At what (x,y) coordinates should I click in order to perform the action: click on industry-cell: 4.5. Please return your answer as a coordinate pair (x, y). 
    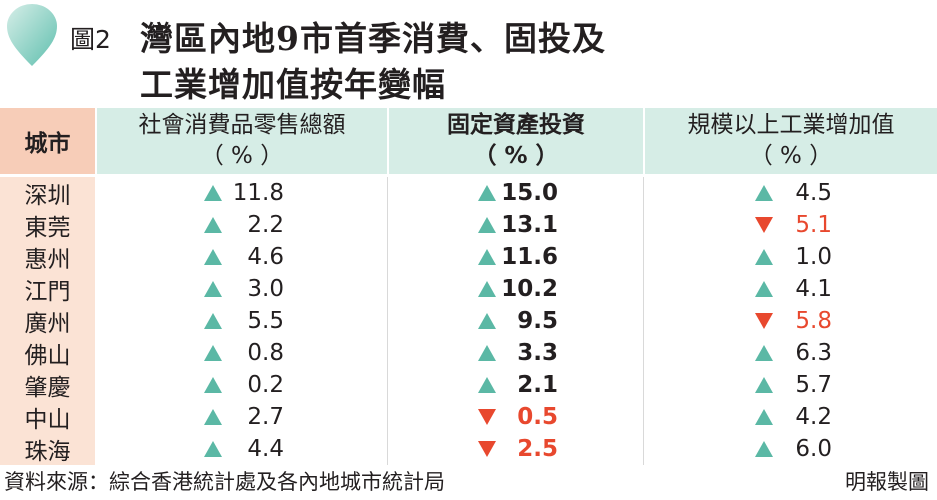
    Looking at the image, I should click on (468, 193).